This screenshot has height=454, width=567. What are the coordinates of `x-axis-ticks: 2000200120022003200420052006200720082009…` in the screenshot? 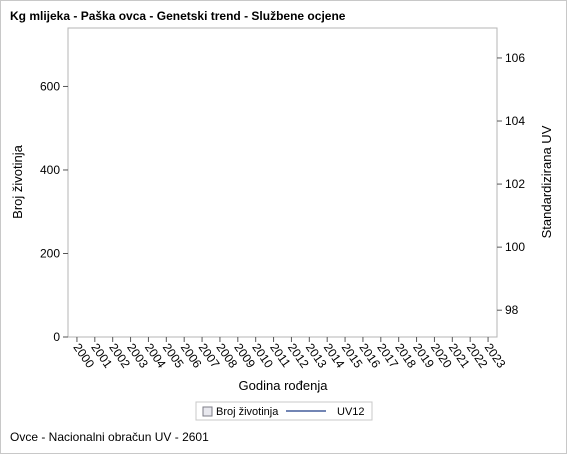 It's located at (289, 354).